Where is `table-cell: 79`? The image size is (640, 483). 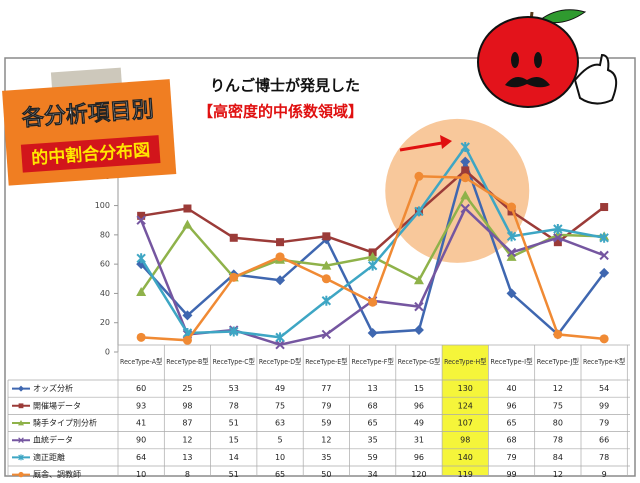 table-cell: 79 is located at coordinates (604, 423).